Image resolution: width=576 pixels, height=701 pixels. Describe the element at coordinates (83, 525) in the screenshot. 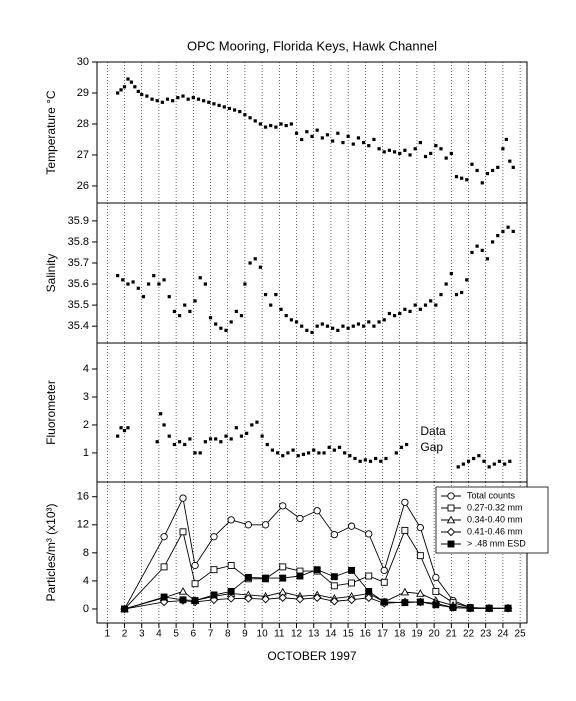

I see `y-tick-label: 12` at that location.